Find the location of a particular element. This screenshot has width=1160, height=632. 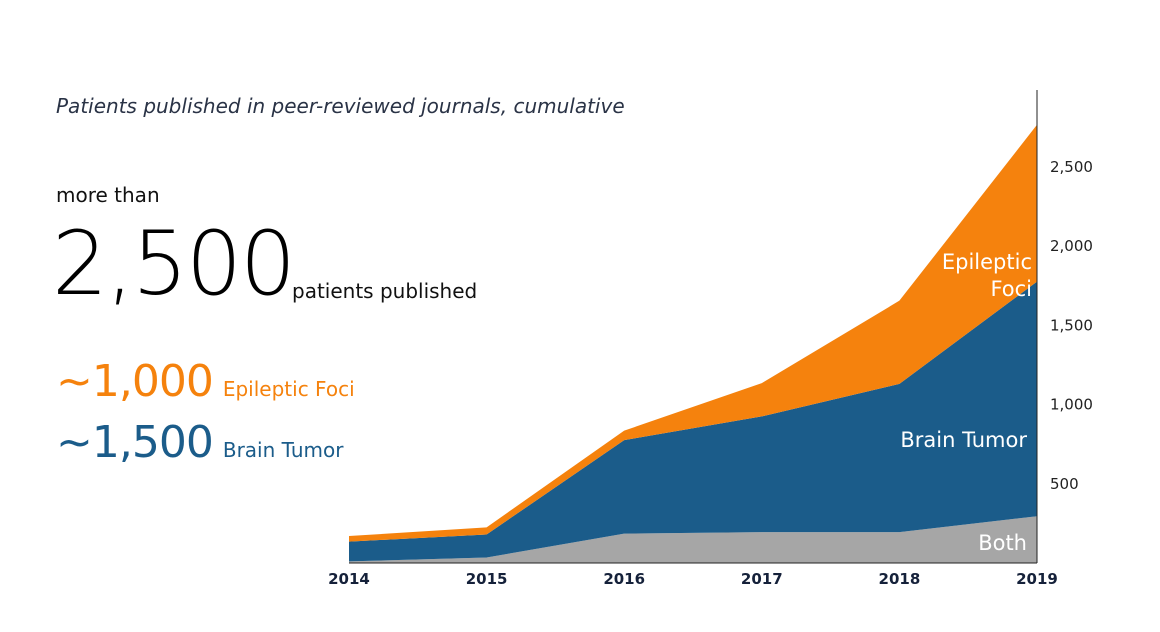

stat-epileptic-foci: ~1,000 Epileptic Foci is located at coordinates (205, 381).